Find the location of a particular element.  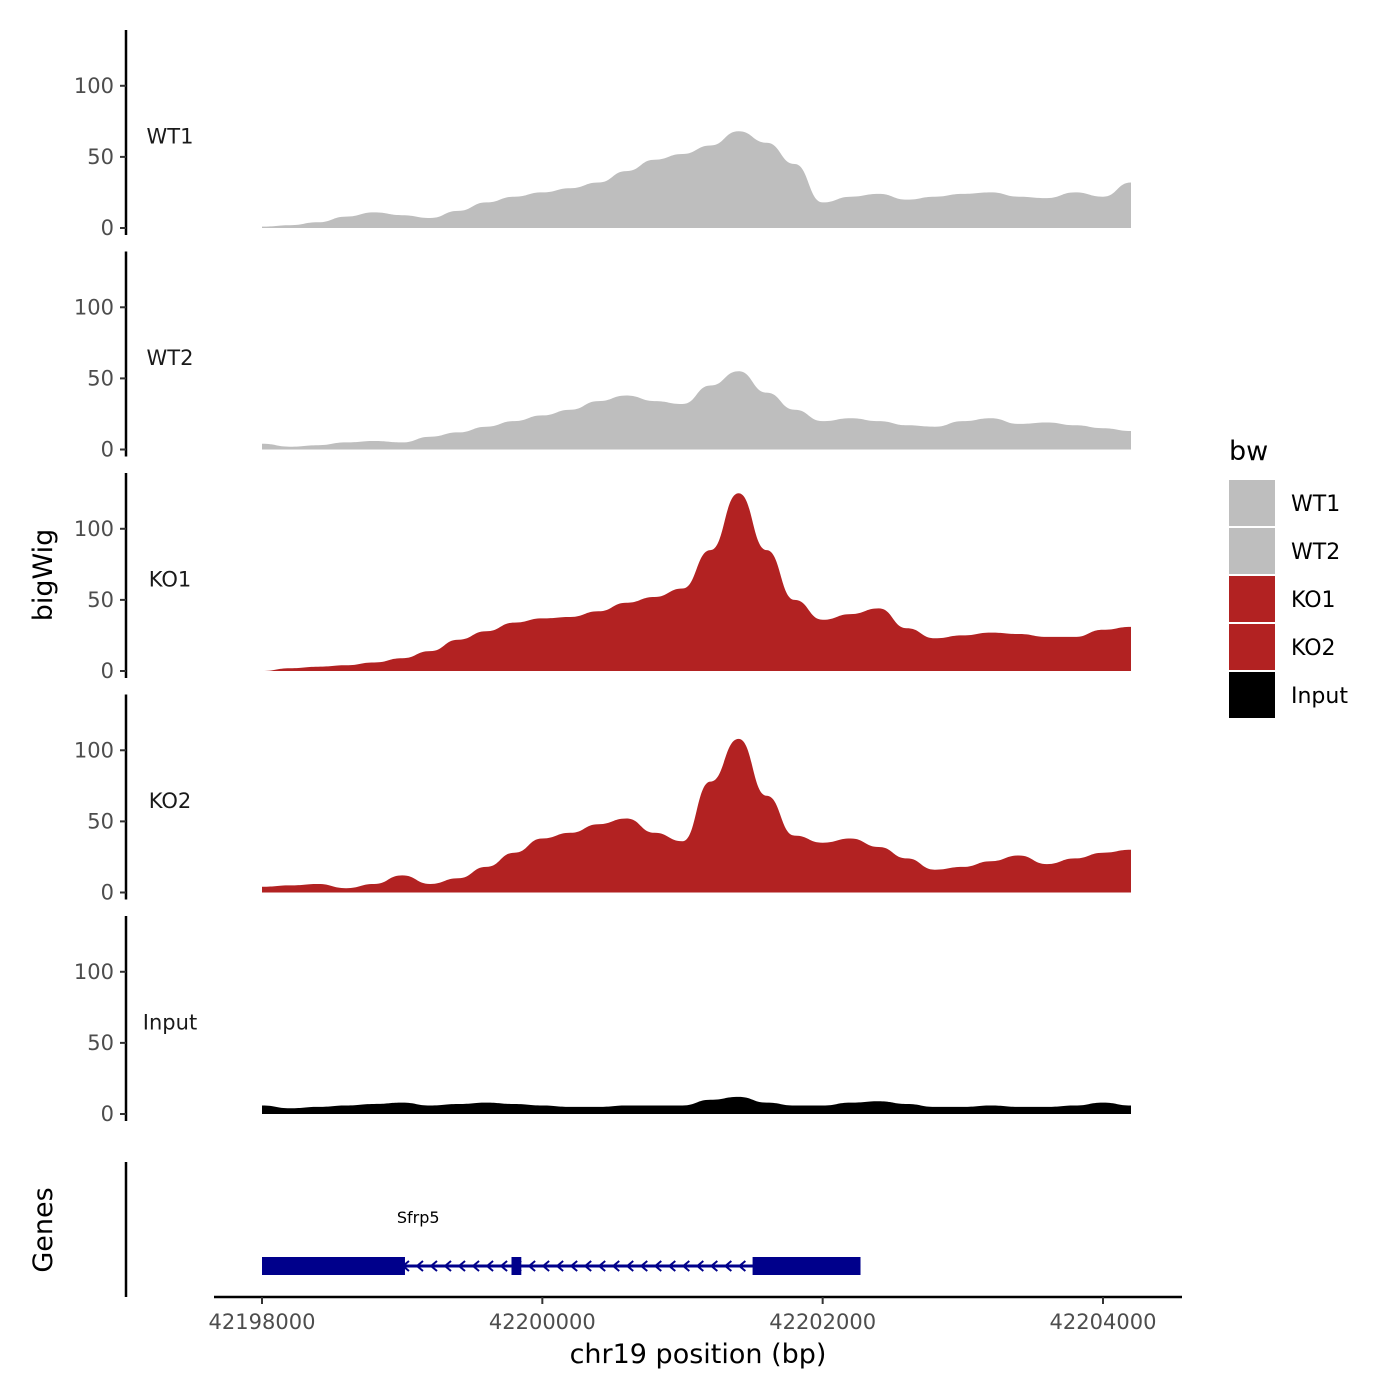

x-tick-label: 42200000 is located at coordinates (542, 1322).